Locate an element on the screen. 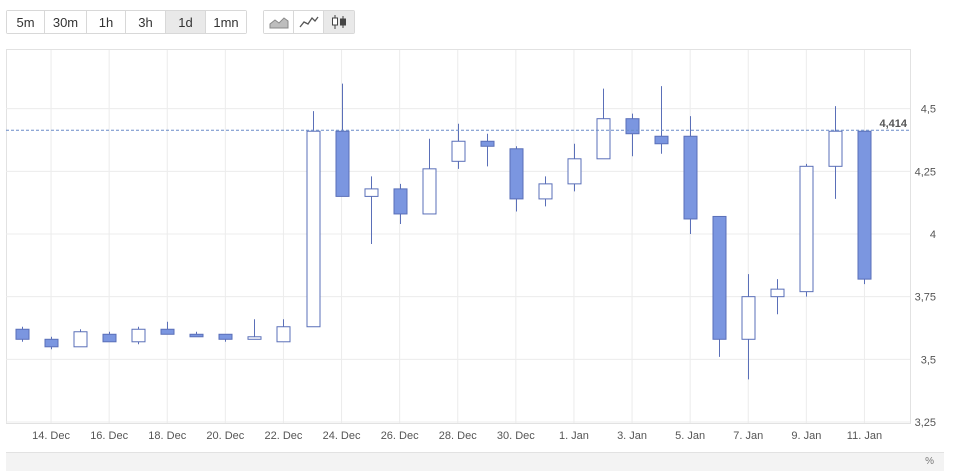  timeframe-1h-button: 1h is located at coordinates (106, 22).